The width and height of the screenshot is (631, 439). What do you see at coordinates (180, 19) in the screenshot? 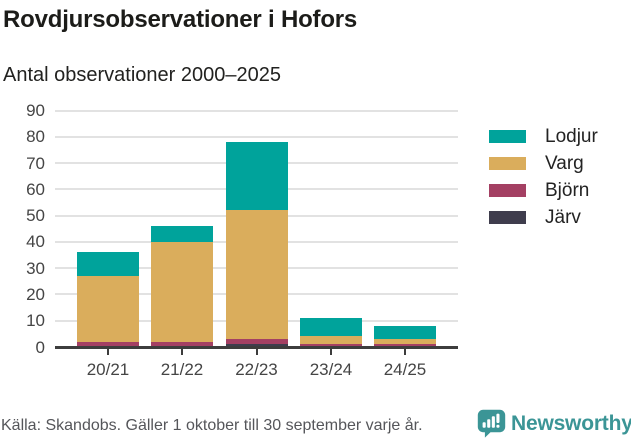
I see `chart-title: Rovdjursobservationer i Hofors` at bounding box center [180, 19].